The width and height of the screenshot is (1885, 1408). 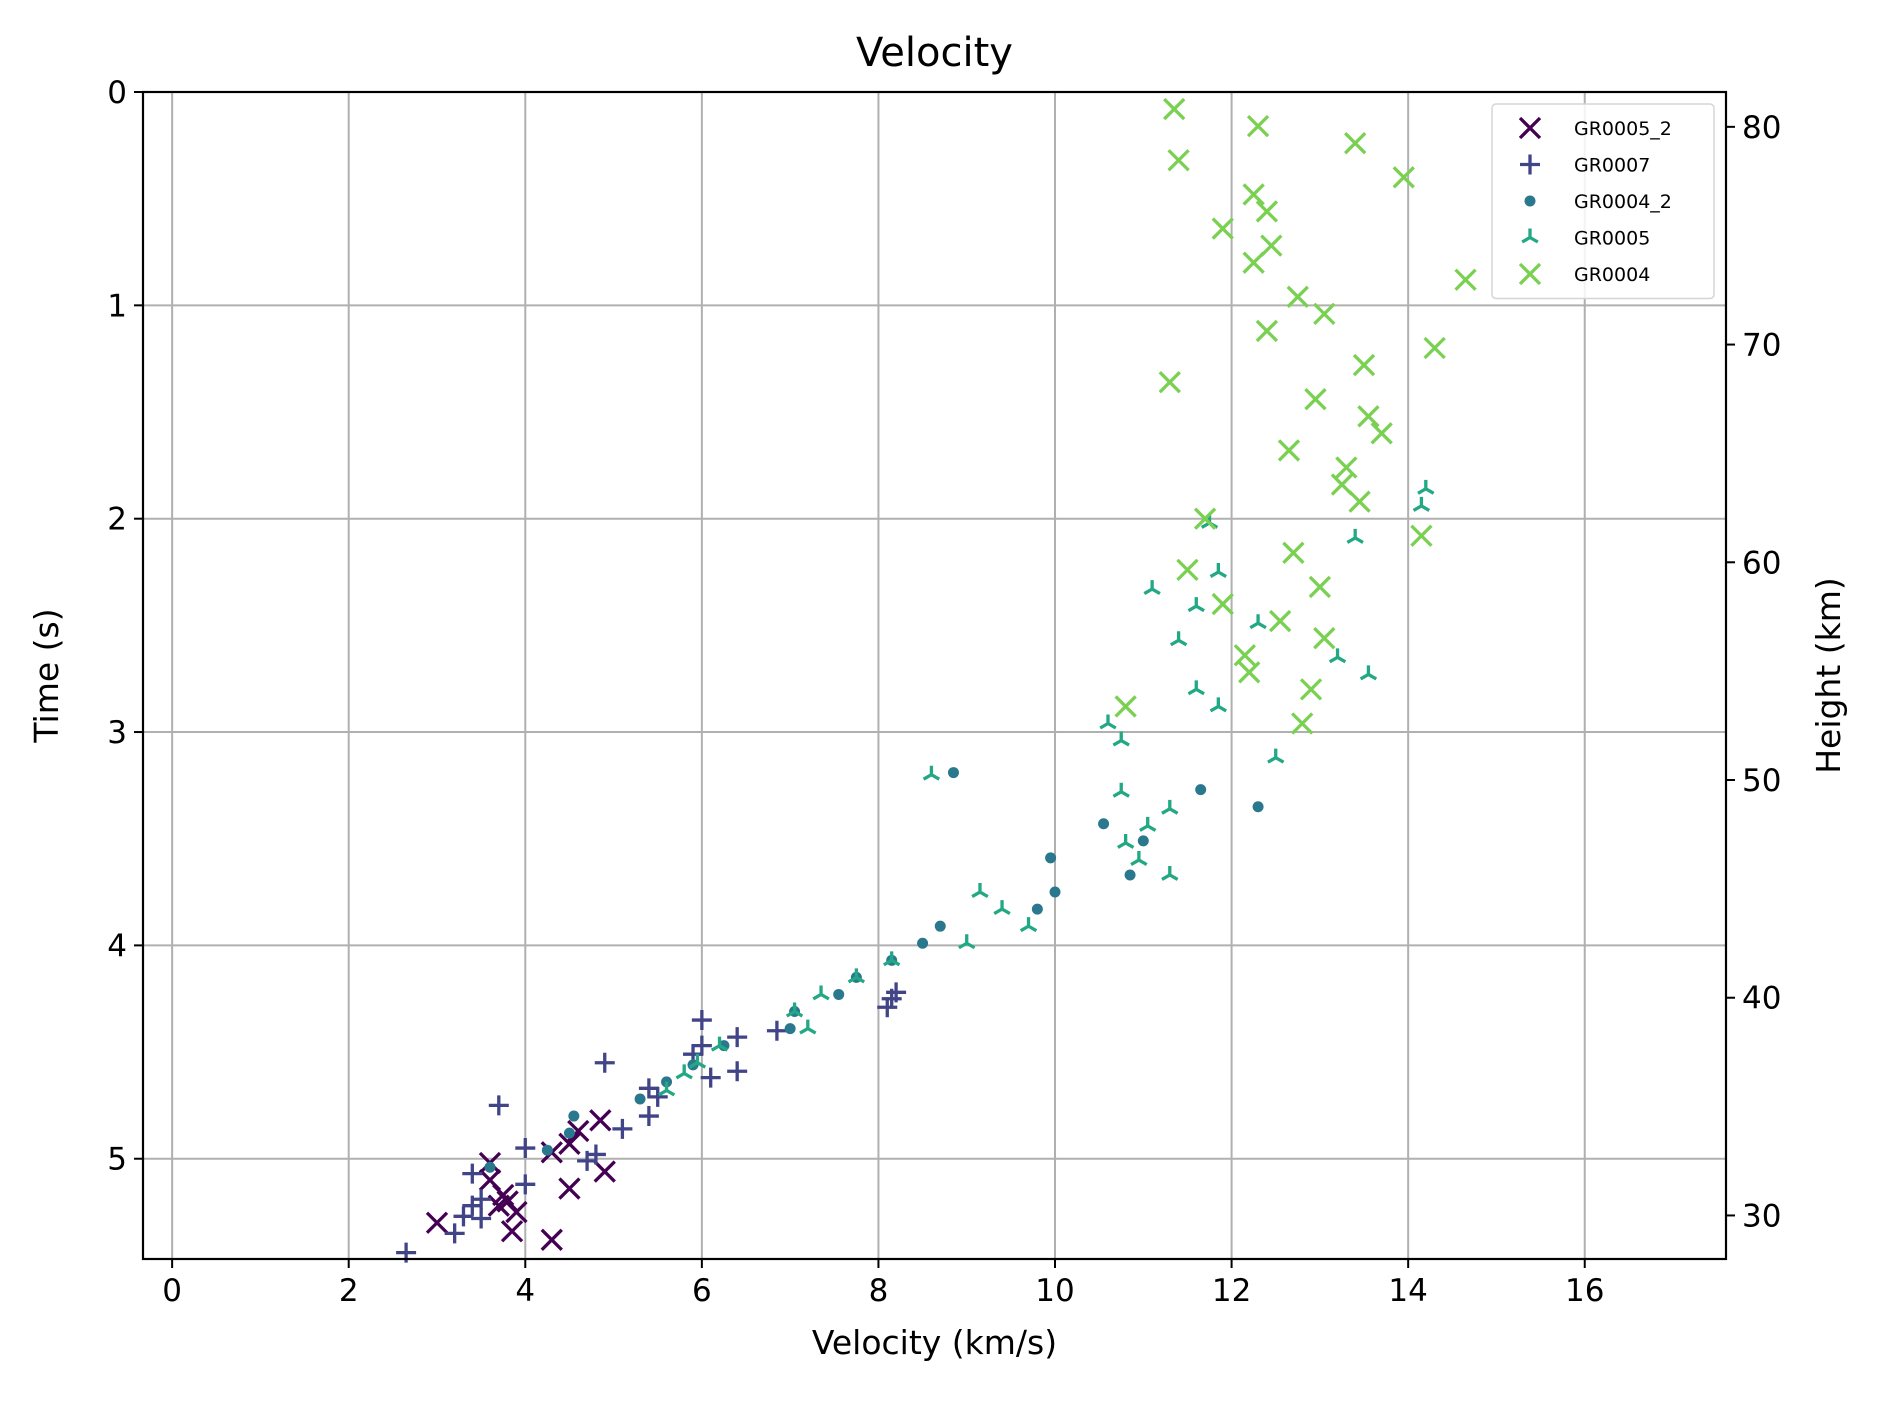 I want to click on legend-entry: GR0004, so click(x=1584, y=274).